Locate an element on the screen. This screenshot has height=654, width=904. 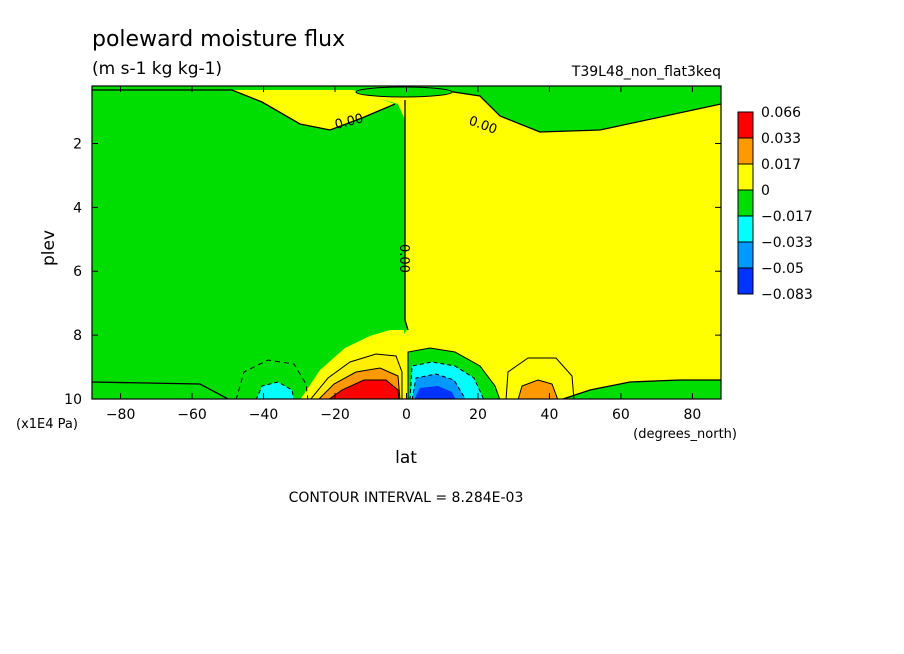
legend-label: −0.033 is located at coordinates (787, 243).